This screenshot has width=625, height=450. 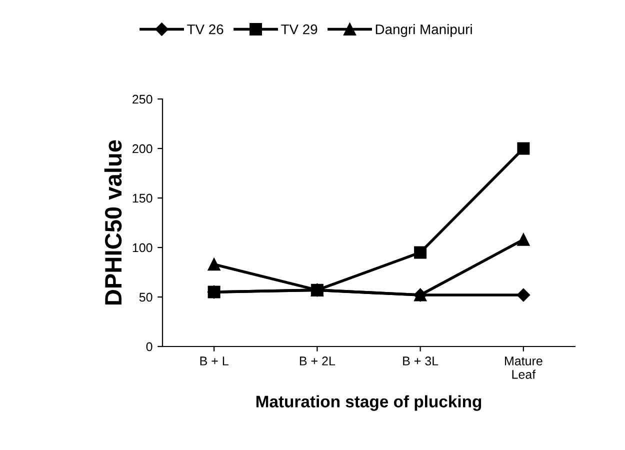 What do you see at coordinates (369, 403) in the screenshot?
I see `x-axis-title: Maturation stage of plucking` at bounding box center [369, 403].